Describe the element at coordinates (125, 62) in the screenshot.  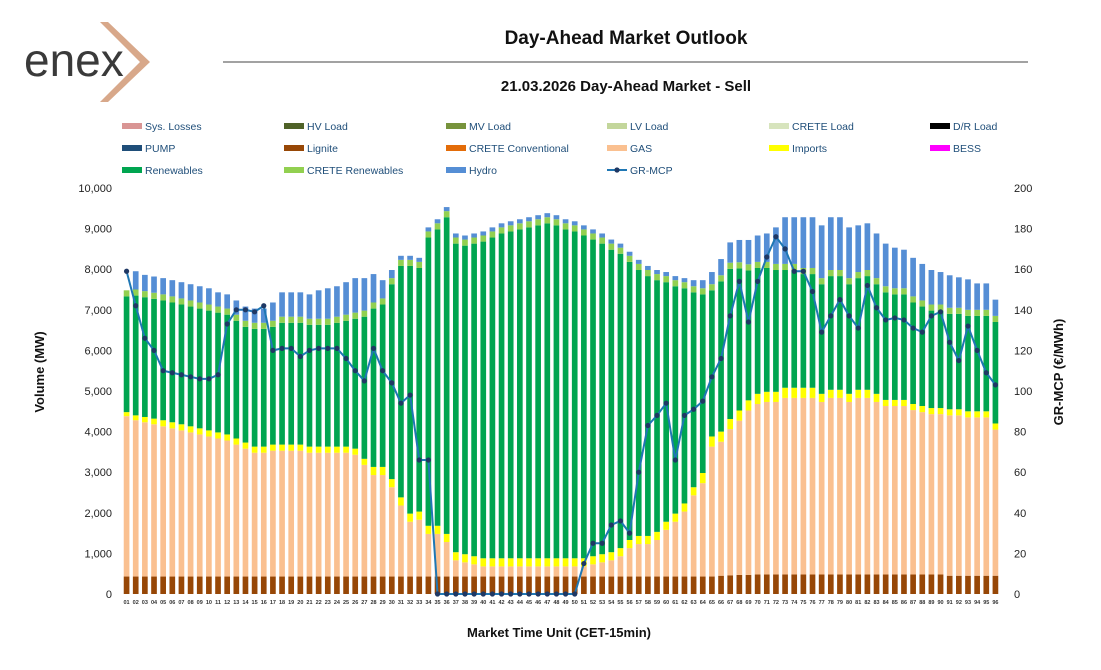
I see `logo-chevron-icon` at that location.